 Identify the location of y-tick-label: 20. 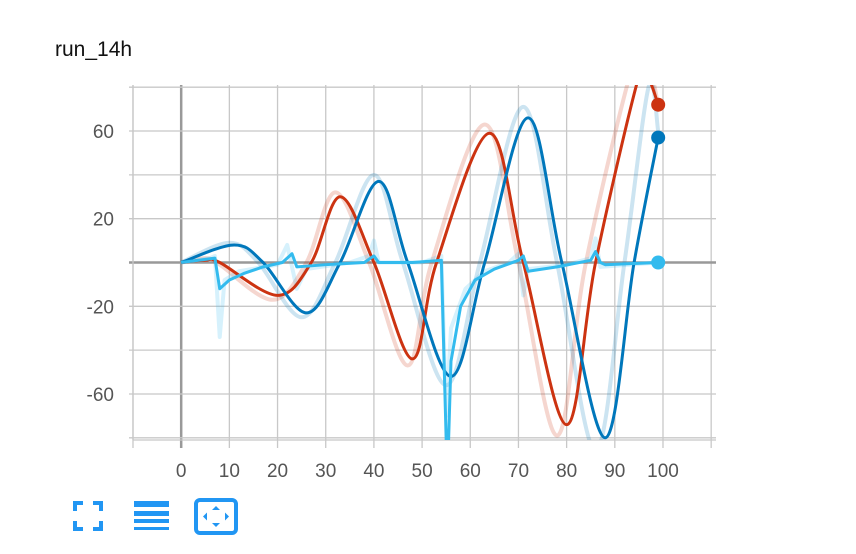
(103, 220).